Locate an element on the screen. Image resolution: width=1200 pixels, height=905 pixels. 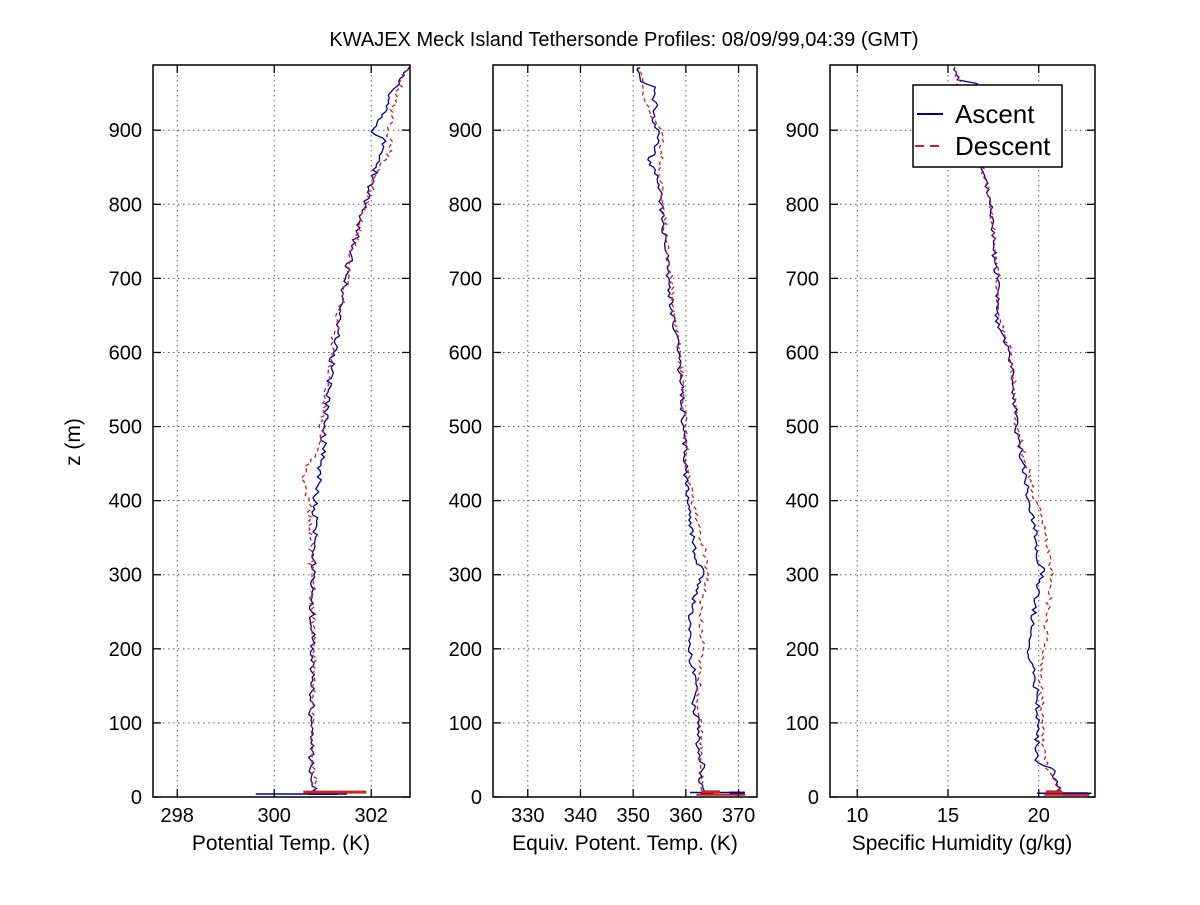
x-tick-label: 360 is located at coordinates (685, 816).